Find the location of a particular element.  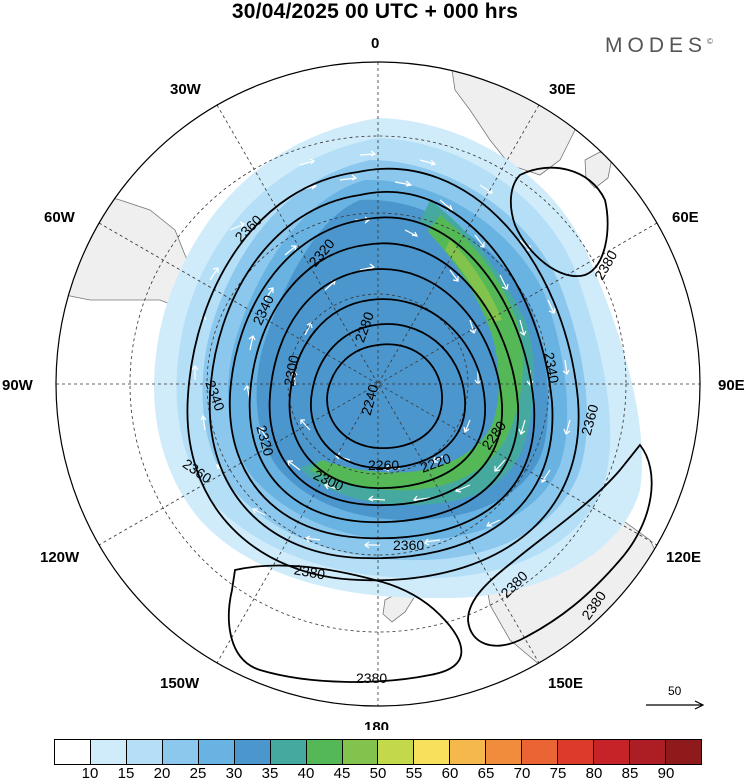

longitude-label: 30E is located at coordinates (562, 89).